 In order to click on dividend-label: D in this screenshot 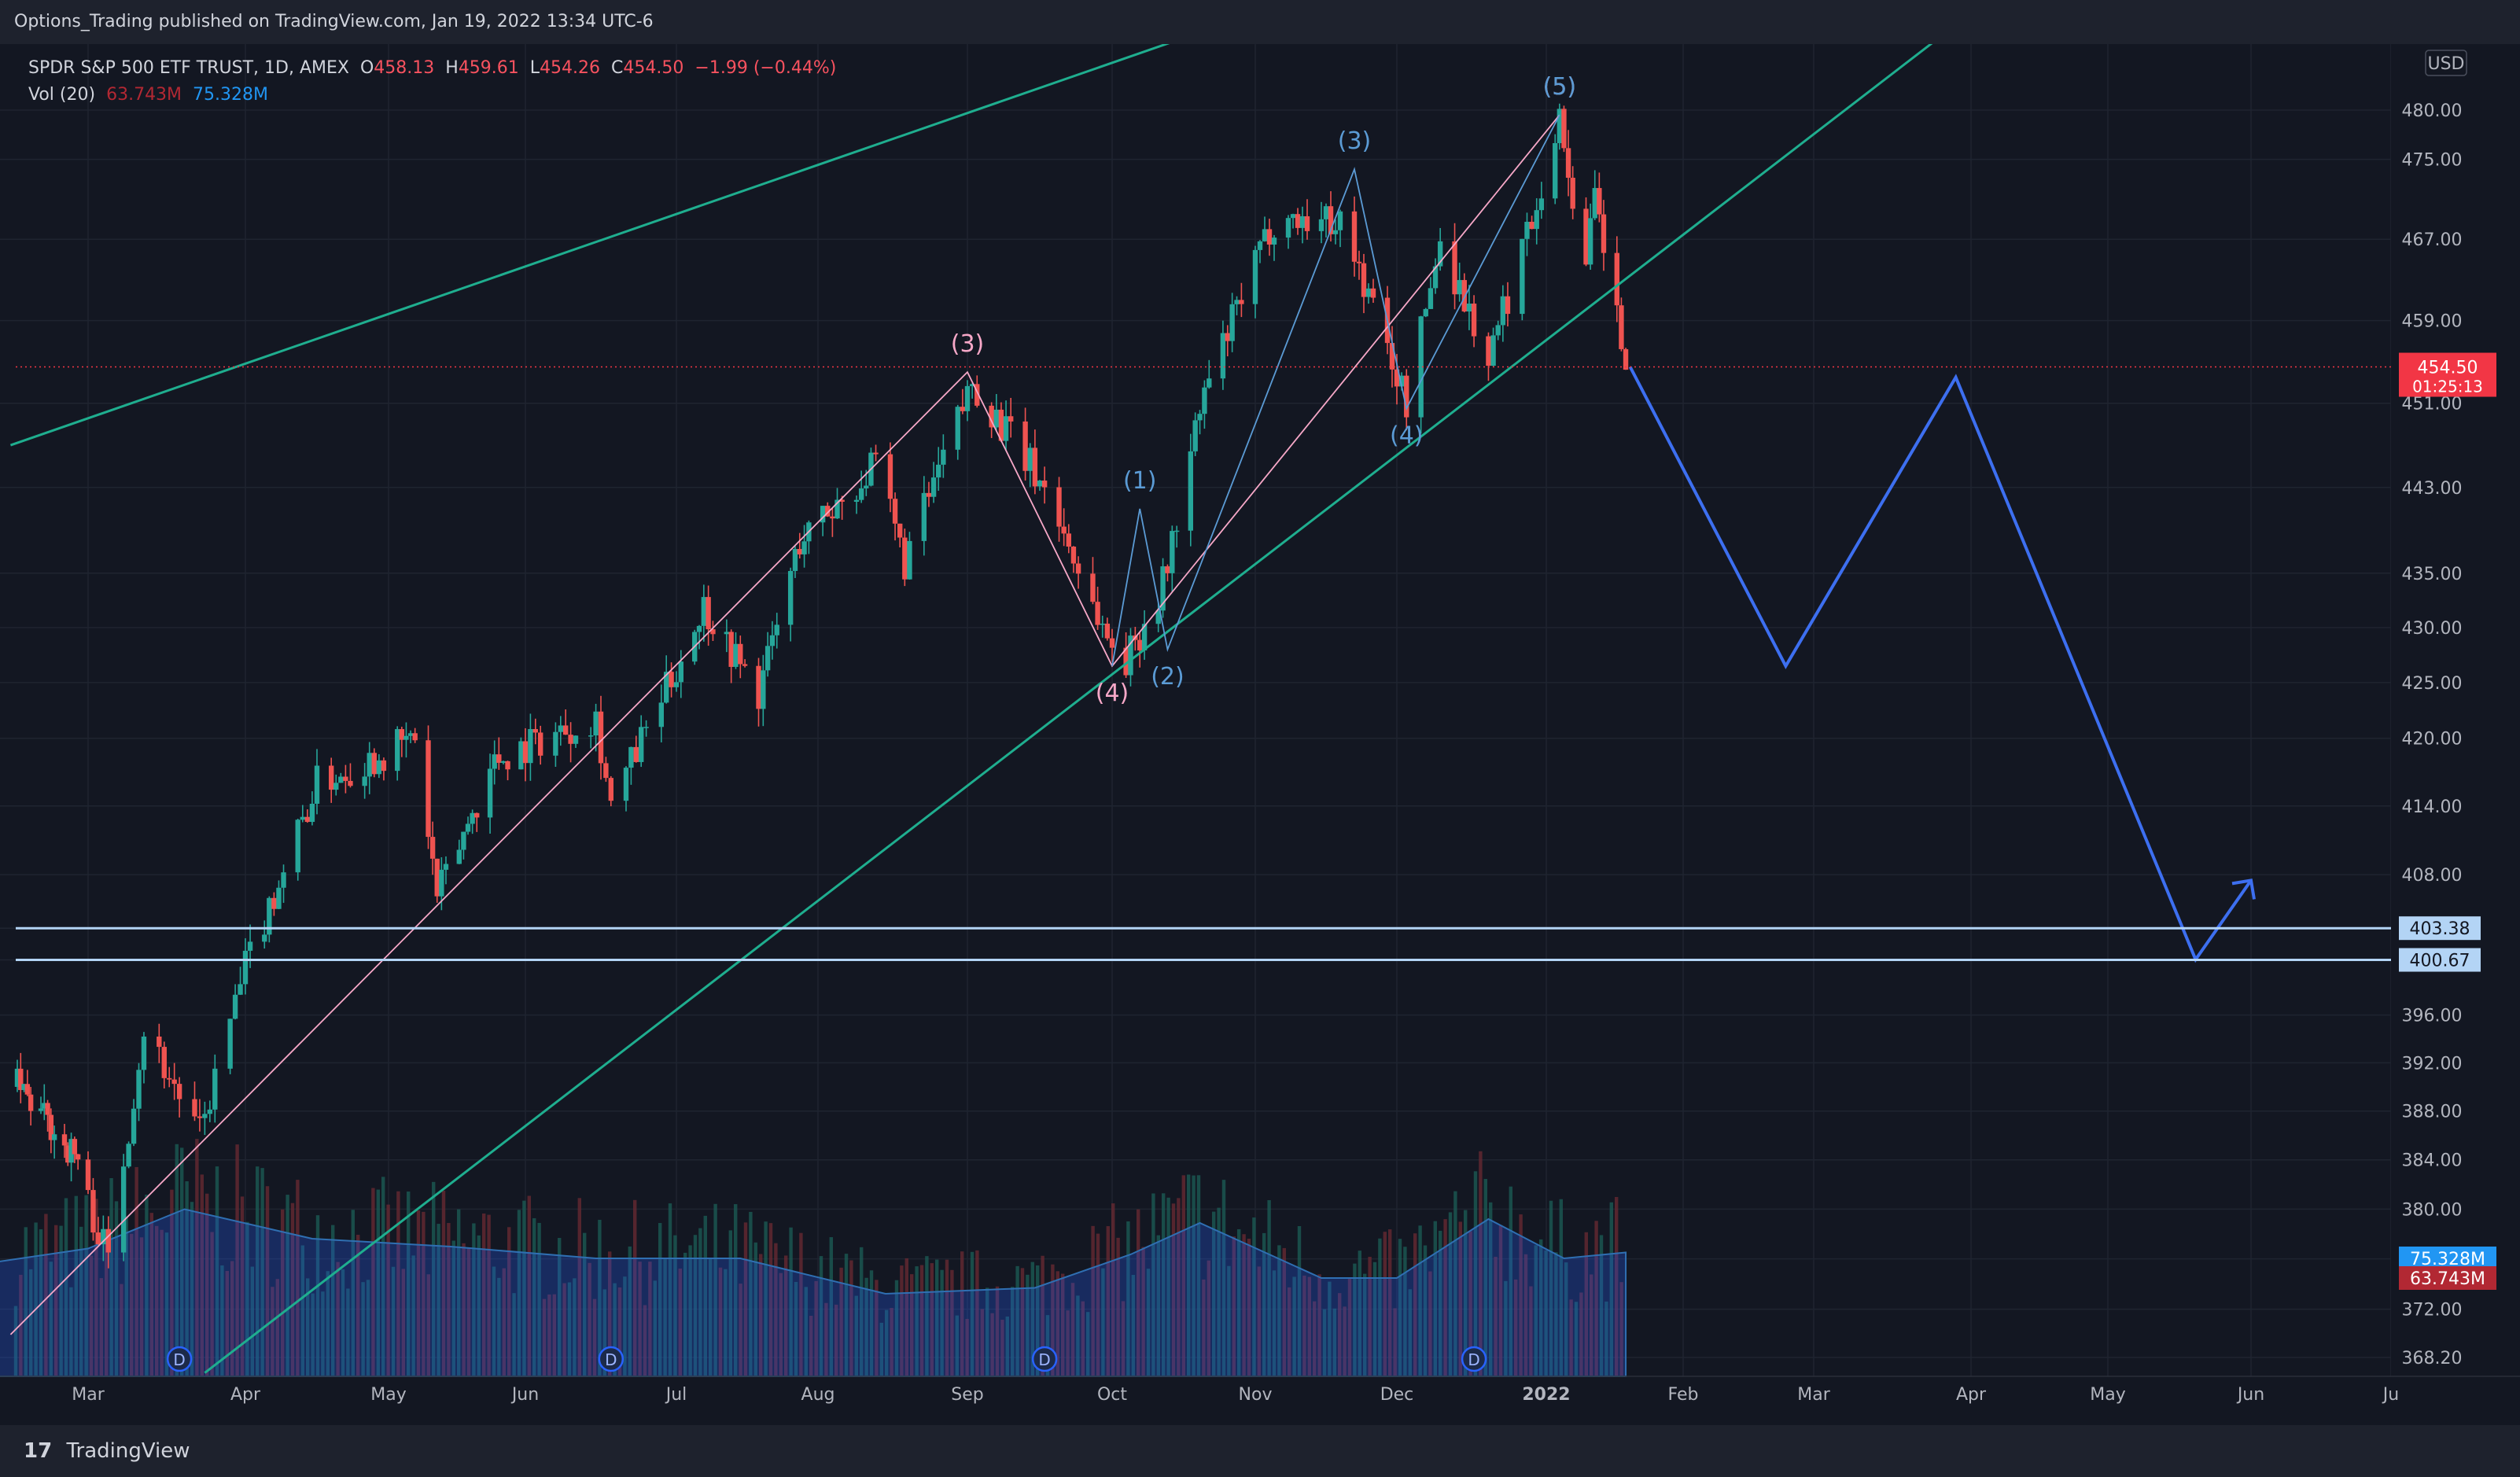, I will do `click(1473, 1359)`.